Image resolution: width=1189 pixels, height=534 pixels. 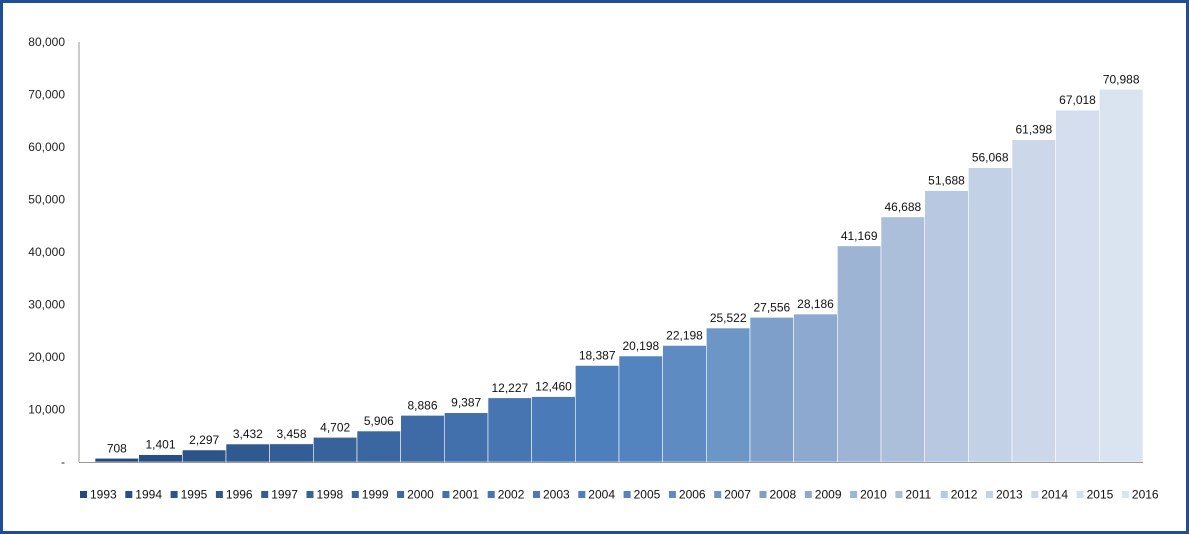 What do you see at coordinates (239, 495) in the screenshot?
I see `legend-label: 1996` at bounding box center [239, 495].